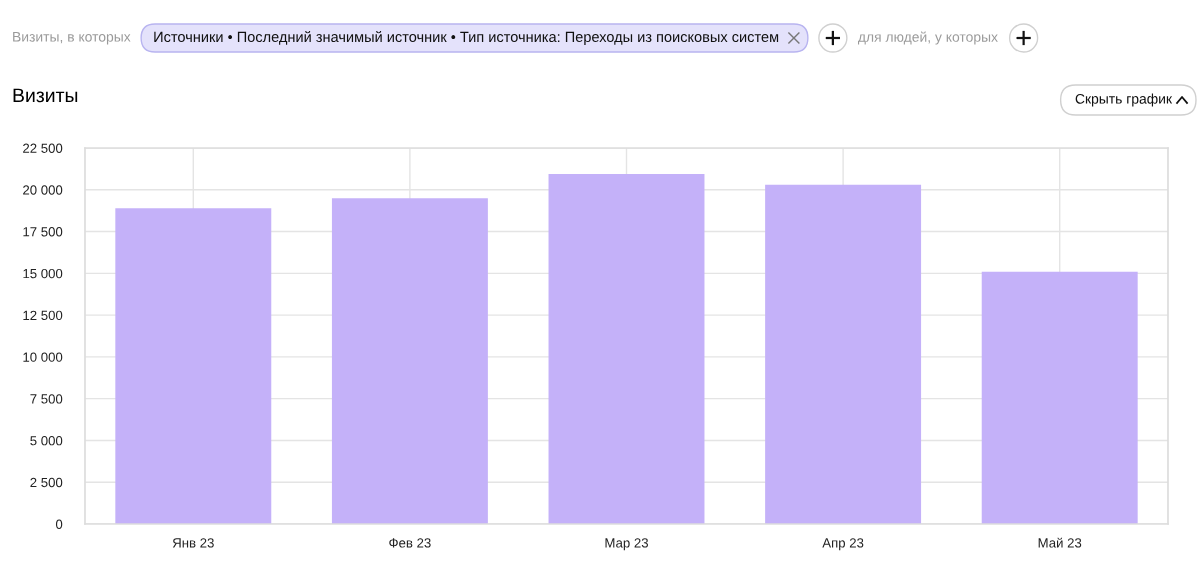  Describe the element at coordinates (466, 38) in the screenshot. I see `text: Источники • Последний значимый источник • Тип источника: Переходы из поисковых систем` at that location.